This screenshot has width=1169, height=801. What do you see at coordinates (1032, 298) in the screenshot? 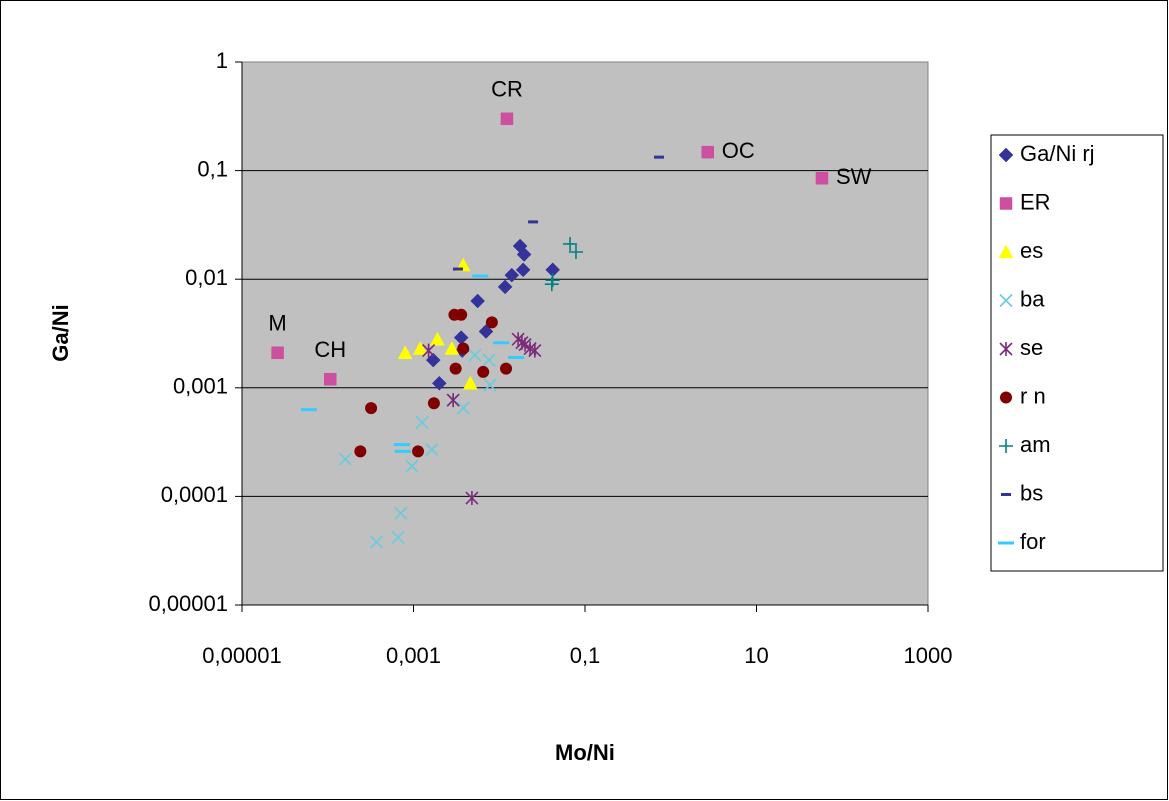
I see `legend-label: ba` at bounding box center [1032, 298].